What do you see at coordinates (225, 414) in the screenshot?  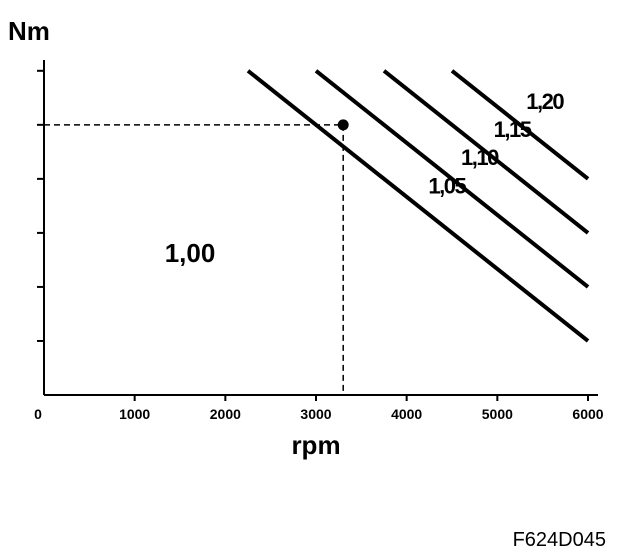 I see `x-tick-label: 2000` at bounding box center [225, 414].